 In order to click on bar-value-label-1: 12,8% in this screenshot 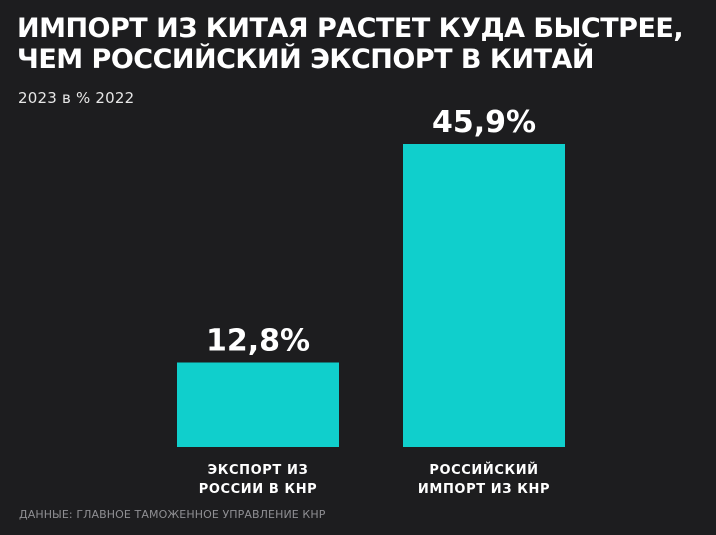, I will do `click(258, 341)`.